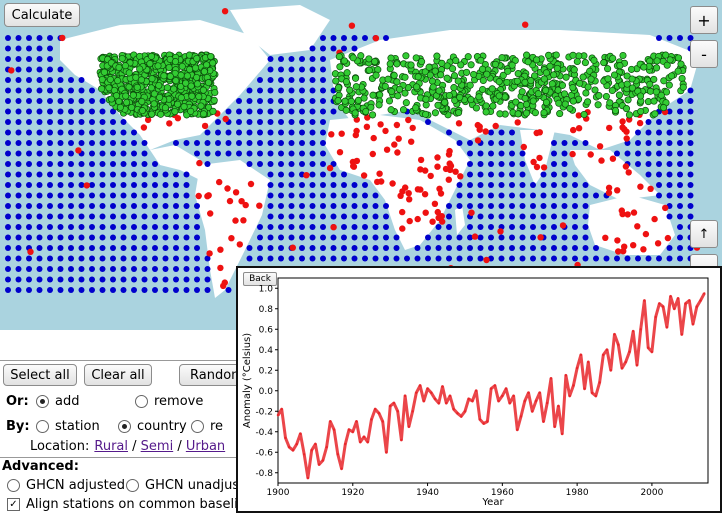  What do you see at coordinates (42, 15) in the screenshot?
I see `calculate-button: Calculate` at bounding box center [42, 15].